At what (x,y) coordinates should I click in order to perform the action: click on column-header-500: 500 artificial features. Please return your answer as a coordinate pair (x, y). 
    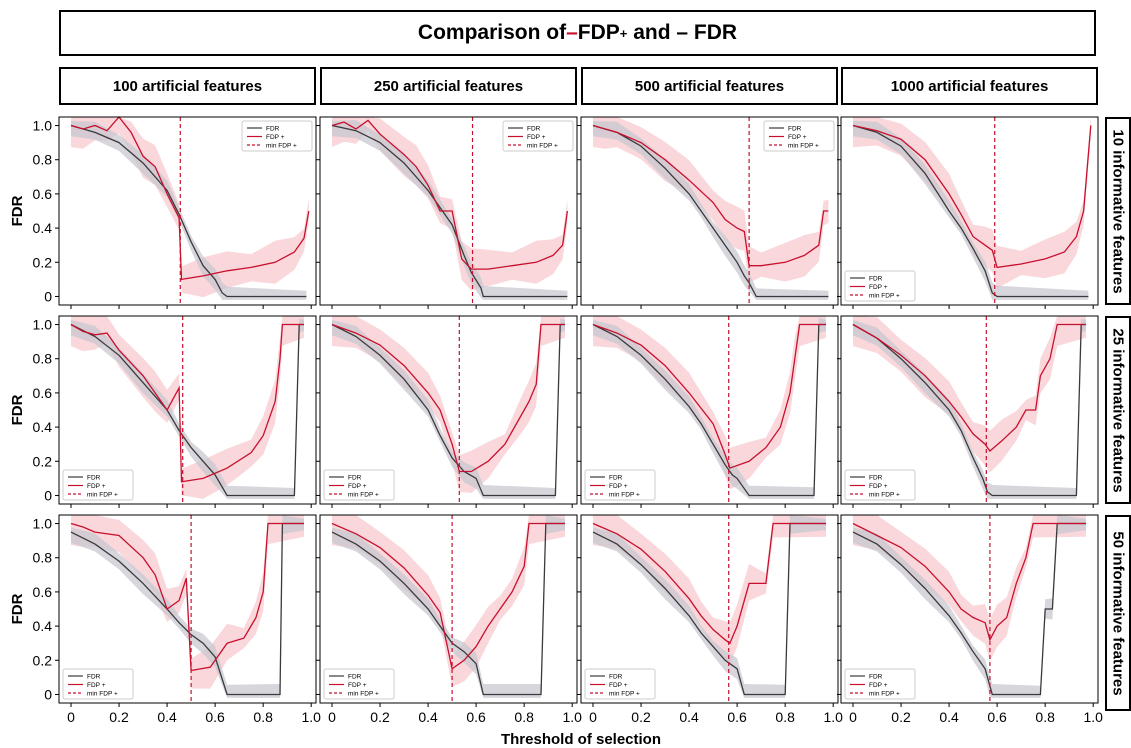
    Looking at the image, I should click on (709, 86).